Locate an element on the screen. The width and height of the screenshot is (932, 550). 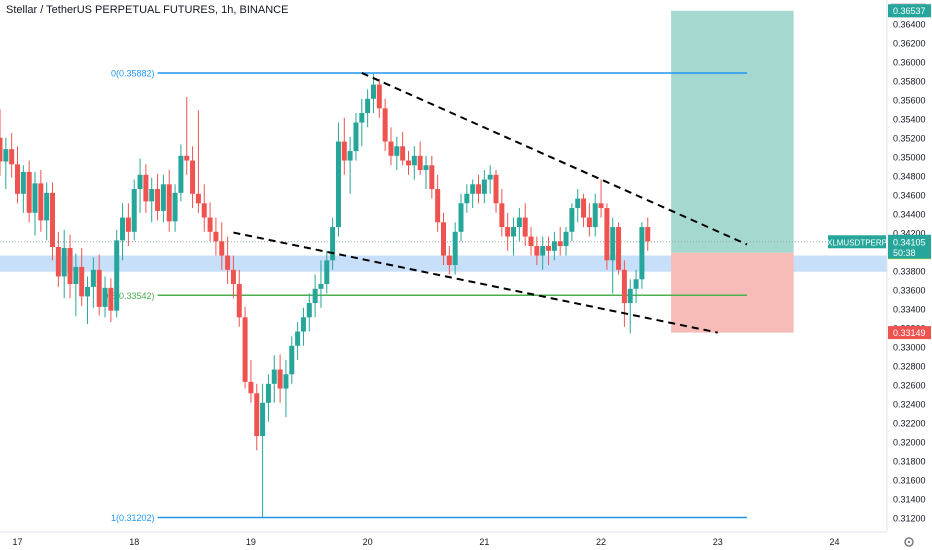
y-tick-label: 0.33600 is located at coordinates (909, 290).